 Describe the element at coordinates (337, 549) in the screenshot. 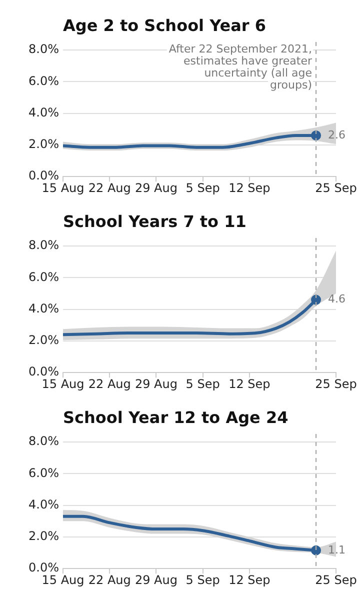

I see `data-label: 1.1` at that location.